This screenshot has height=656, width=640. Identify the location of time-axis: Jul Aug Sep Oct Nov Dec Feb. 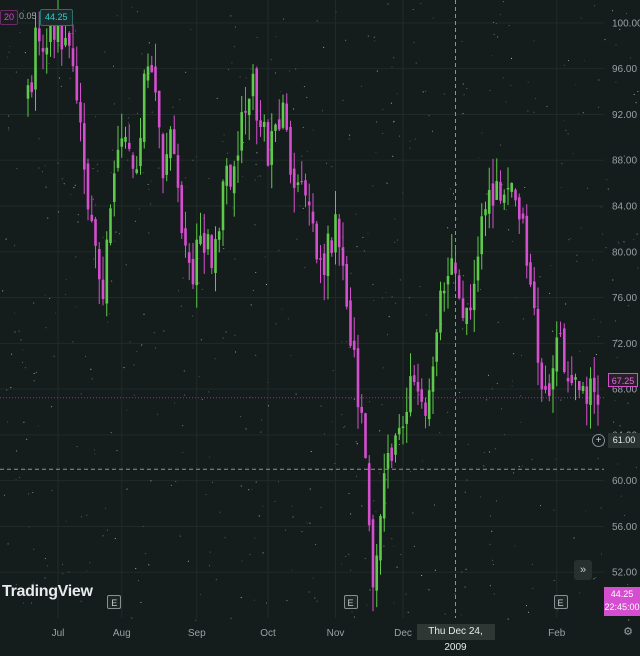
(309, 633).